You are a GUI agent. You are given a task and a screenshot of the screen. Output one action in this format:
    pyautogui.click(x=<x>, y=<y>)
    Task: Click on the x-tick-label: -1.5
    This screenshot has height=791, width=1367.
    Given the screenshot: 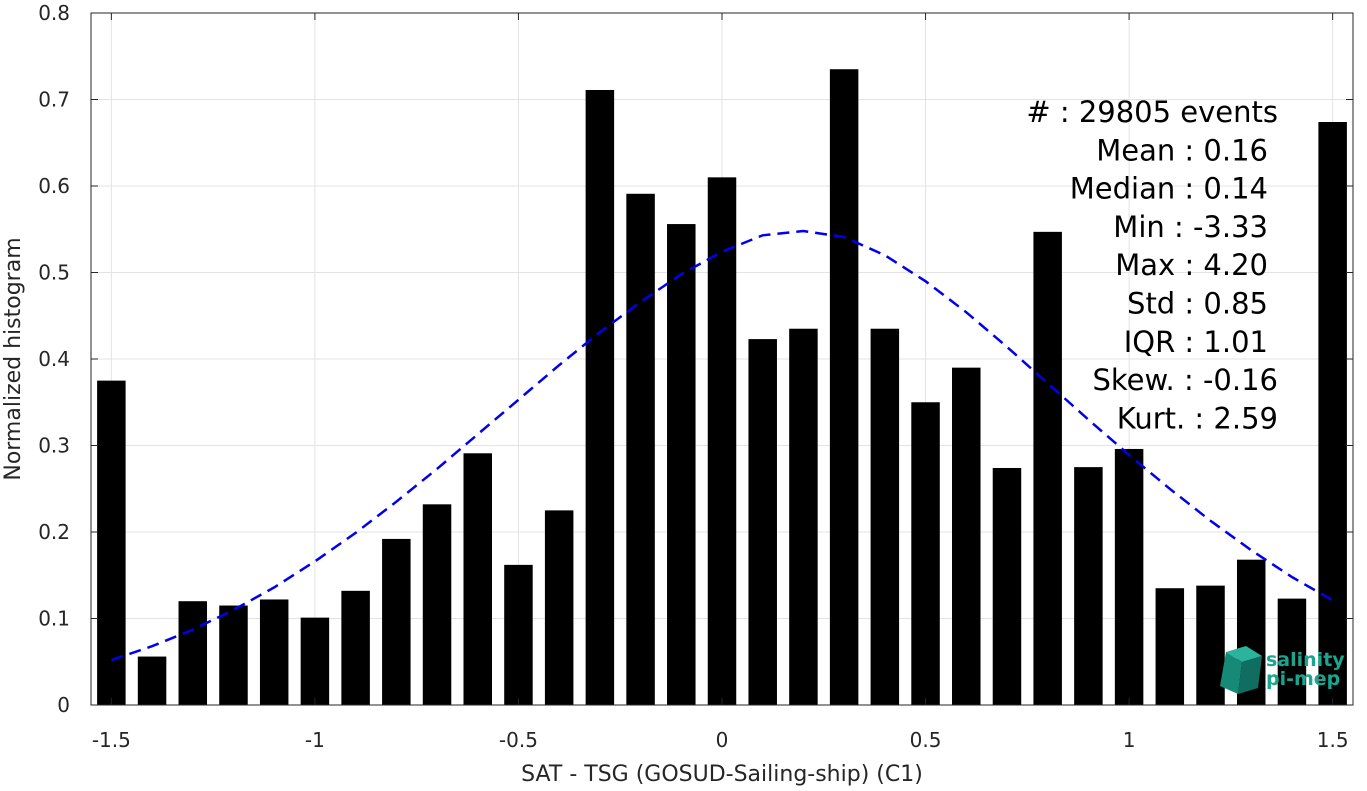 What is the action you would take?
    pyautogui.click(x=111, y=740)
    